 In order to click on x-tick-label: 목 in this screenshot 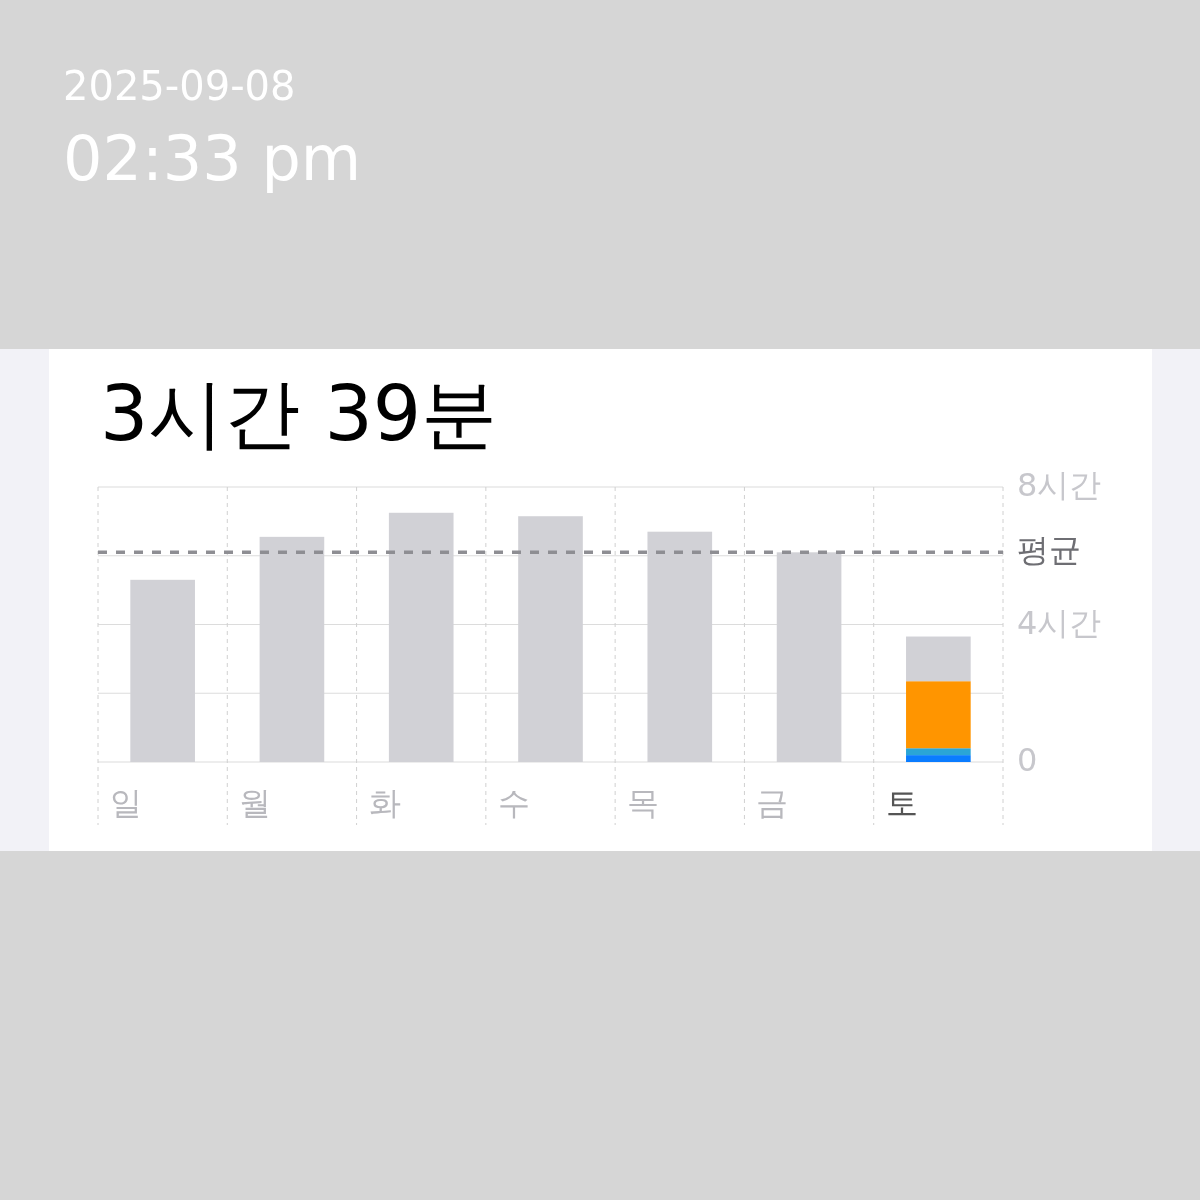, I will do `click(643, 803)`.